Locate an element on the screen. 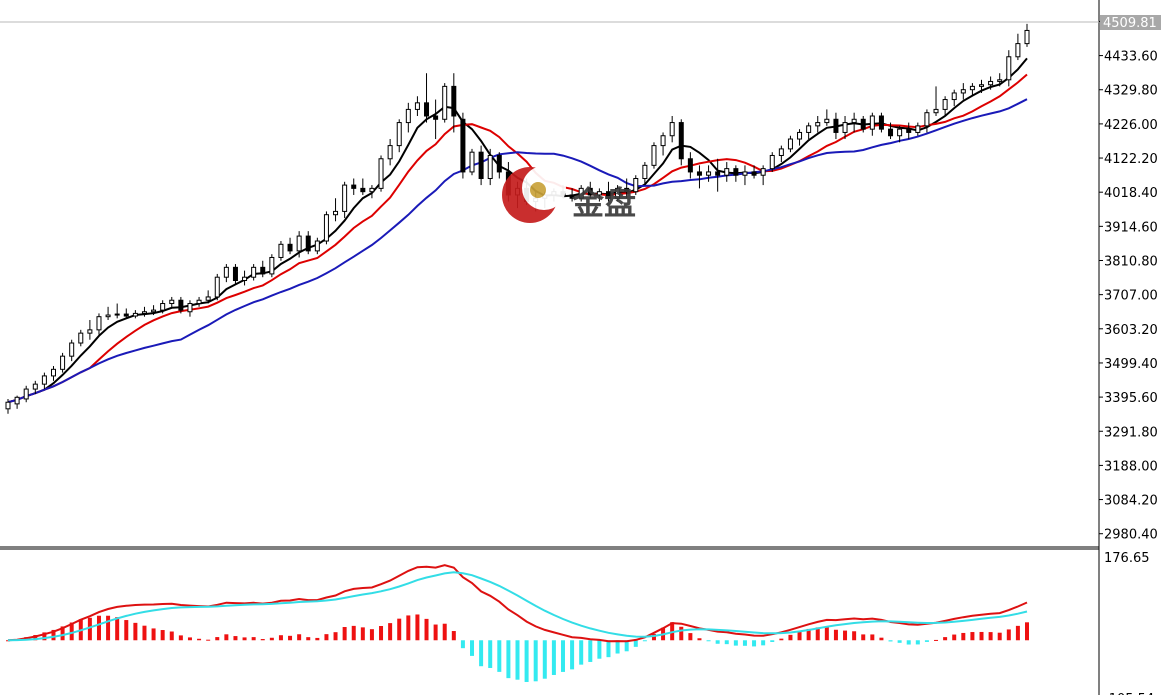 Image resolution: width=1161 pixels, height=695 pixels. watermark-gold-dot is located at coordinates (538, 190).